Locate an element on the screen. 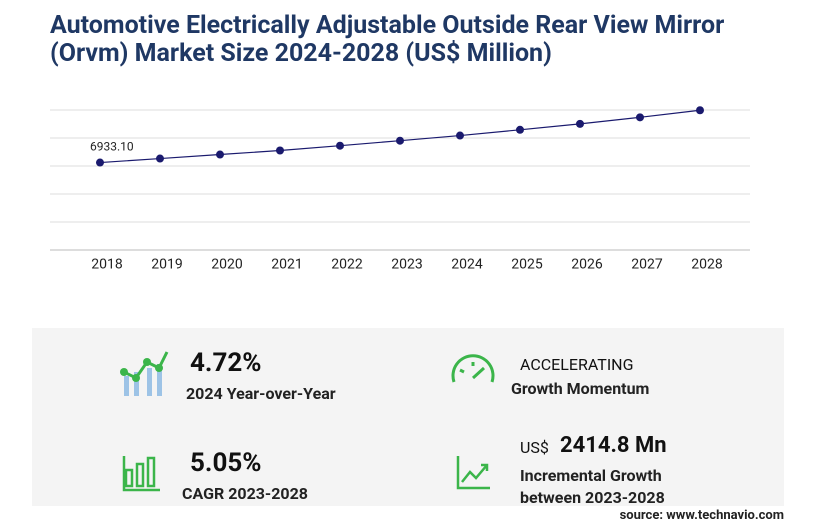  x-tick-label: 2019 is located at coordinates (166, 265).